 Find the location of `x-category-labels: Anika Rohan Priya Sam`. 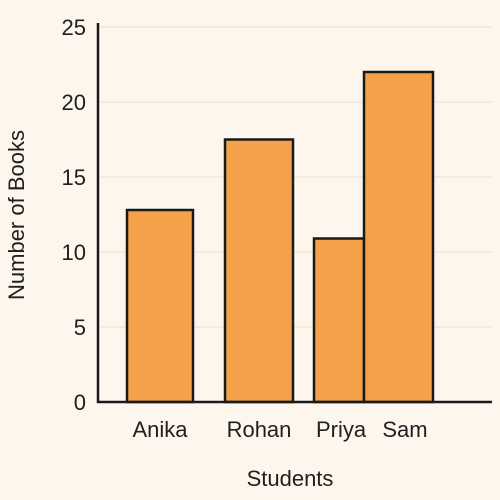

x-category-labels: Anika Rohan Priya Sam is located at coordinates (279, 429).